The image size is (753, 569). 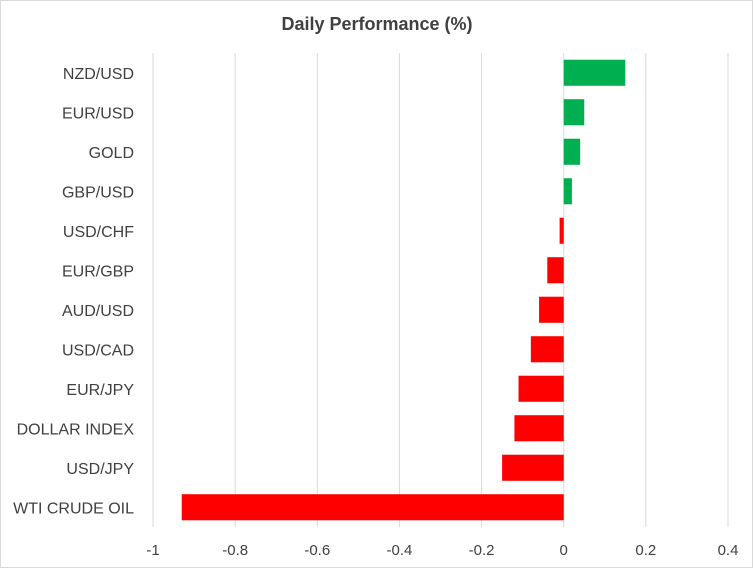 What do you see at coordinates (152, 550) in the screenshot?
I see `x-tick-label-0: -1` at bounding box center [152, 550].